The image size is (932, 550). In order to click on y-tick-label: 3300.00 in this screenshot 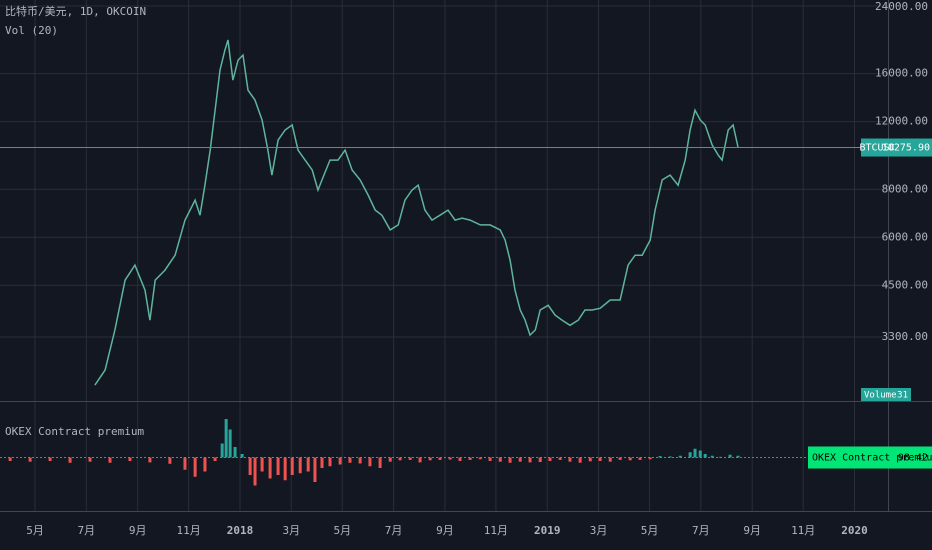, I will do `click(905, 336)`.